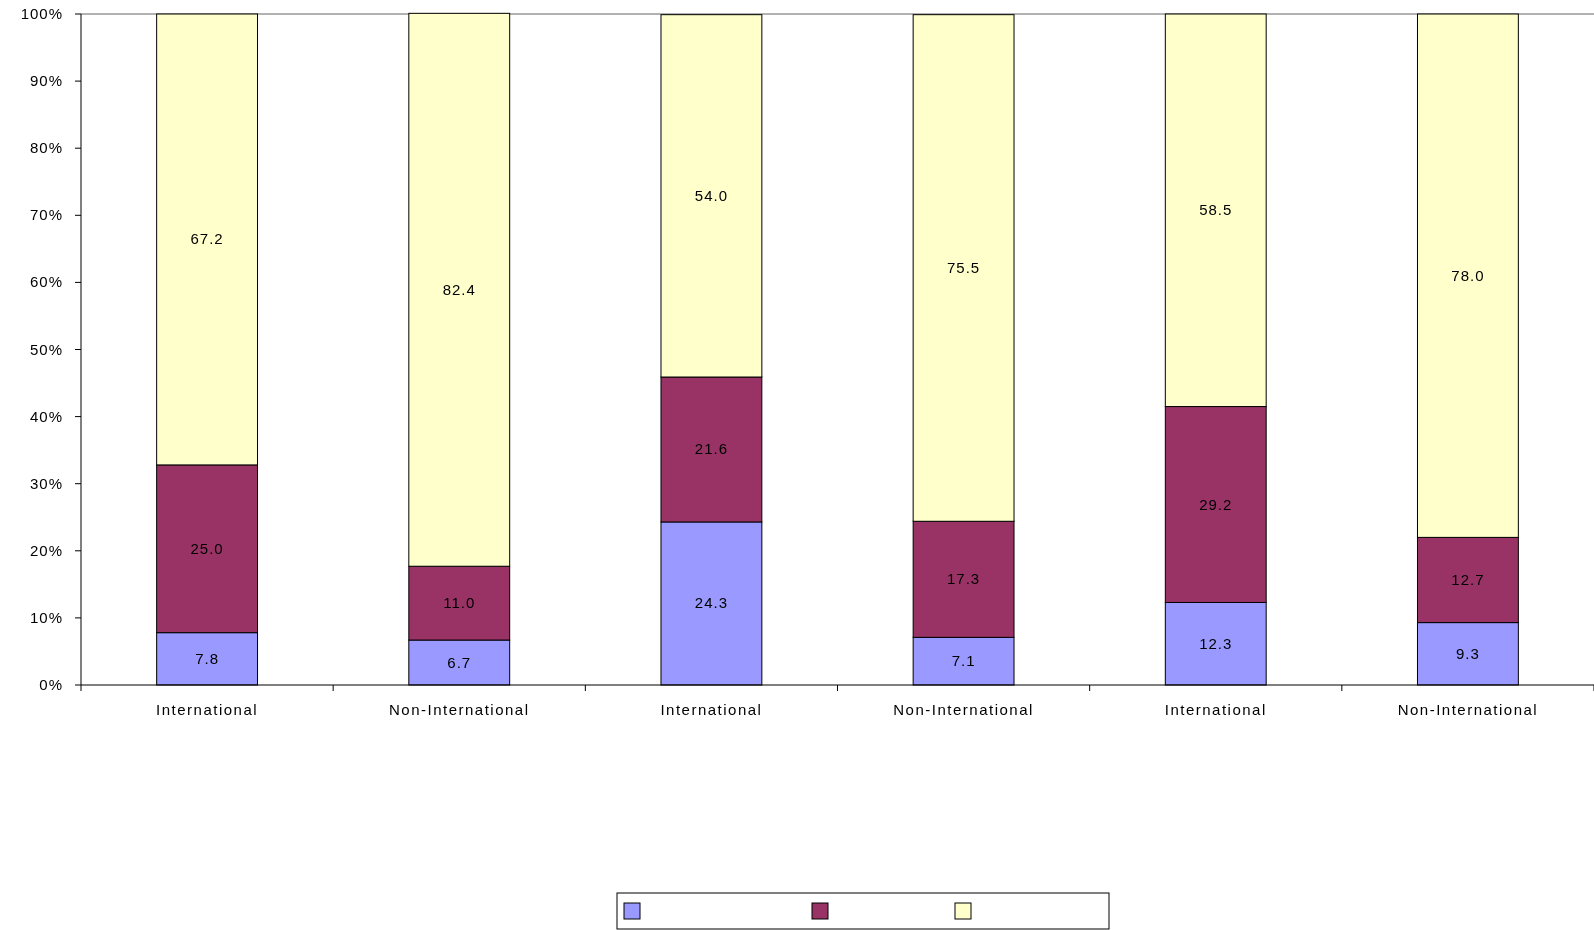 The height and width of the screenshot is (930, 1594). Describe the element at coordinates (207, 239) in the screenshot. I see `data-label: 67.2` at that location.